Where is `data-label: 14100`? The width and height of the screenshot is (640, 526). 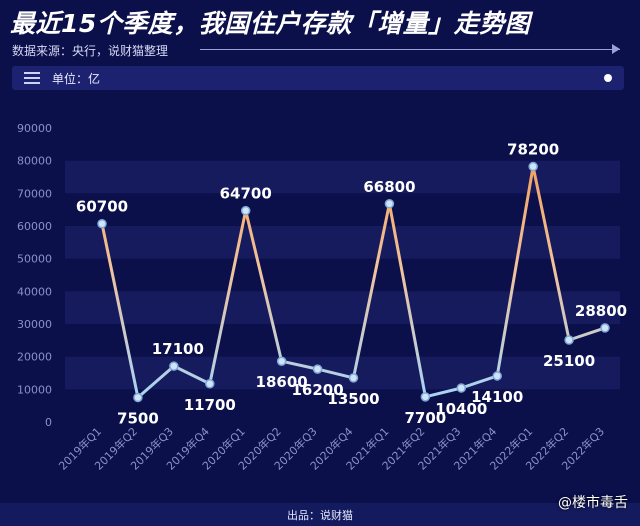 data-label: 14100 is located at coordinates (497, 397).